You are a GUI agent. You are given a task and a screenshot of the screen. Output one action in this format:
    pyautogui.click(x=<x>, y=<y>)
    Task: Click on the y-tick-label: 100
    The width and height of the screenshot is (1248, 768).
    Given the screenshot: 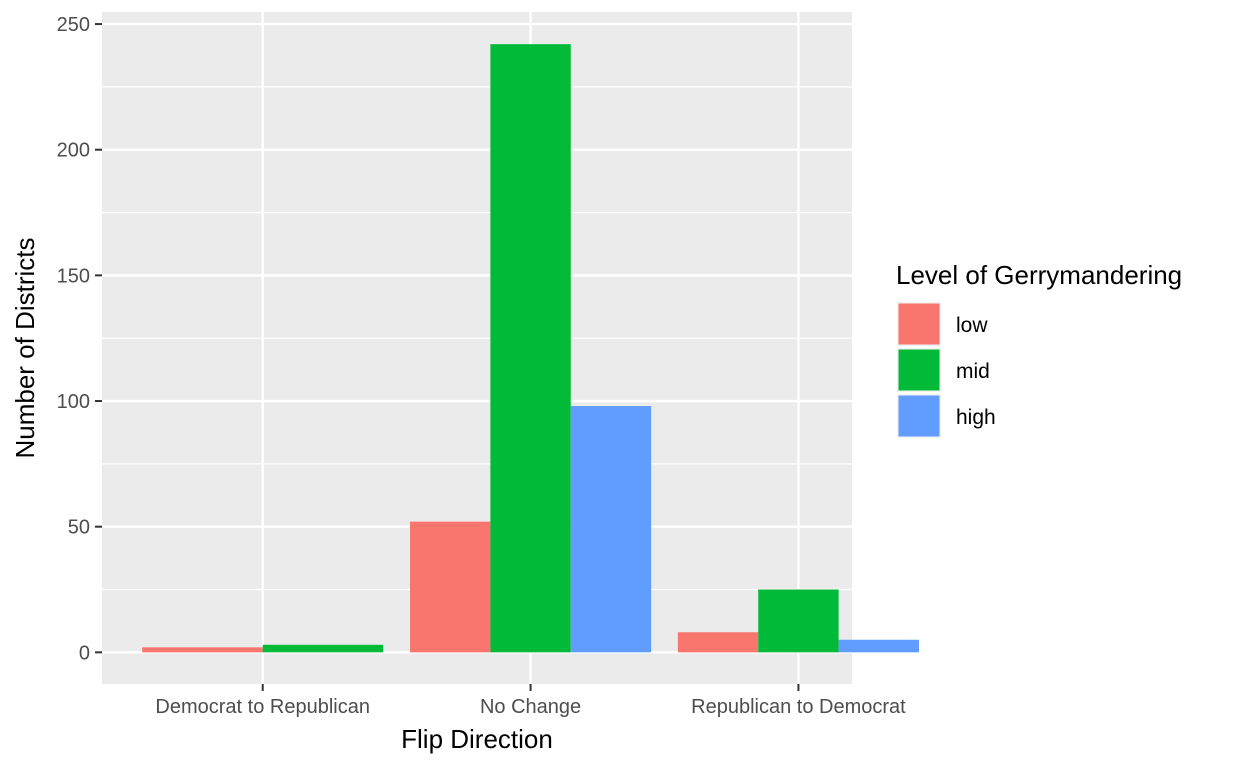 What is the action you would take?
    pyautogui.click(x=73, y=402)
    